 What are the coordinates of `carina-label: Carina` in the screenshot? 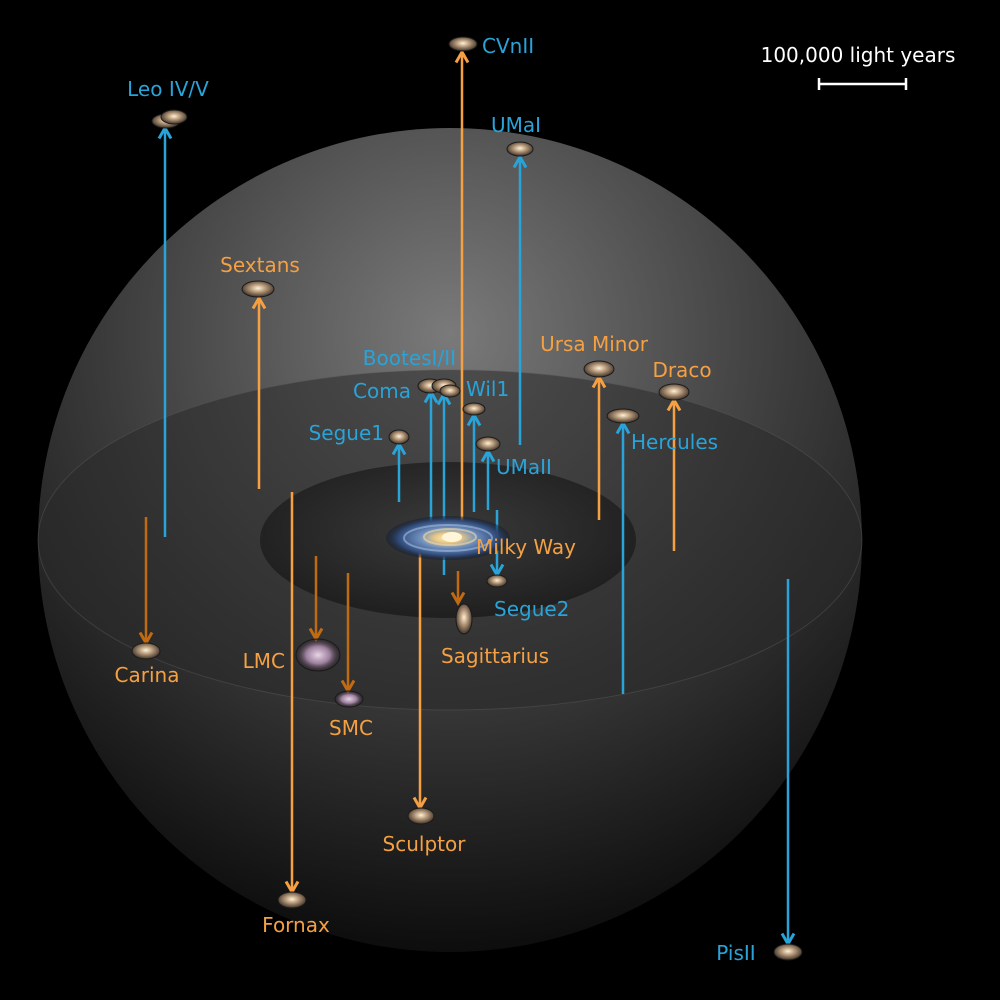 It's located at (147, 675).